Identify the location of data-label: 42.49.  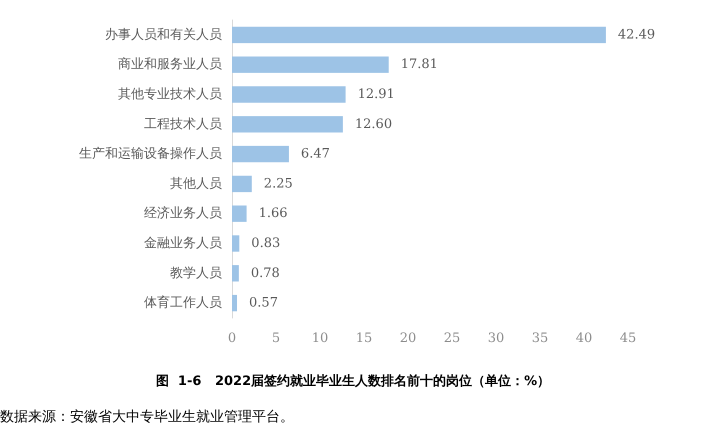
(637, 34).